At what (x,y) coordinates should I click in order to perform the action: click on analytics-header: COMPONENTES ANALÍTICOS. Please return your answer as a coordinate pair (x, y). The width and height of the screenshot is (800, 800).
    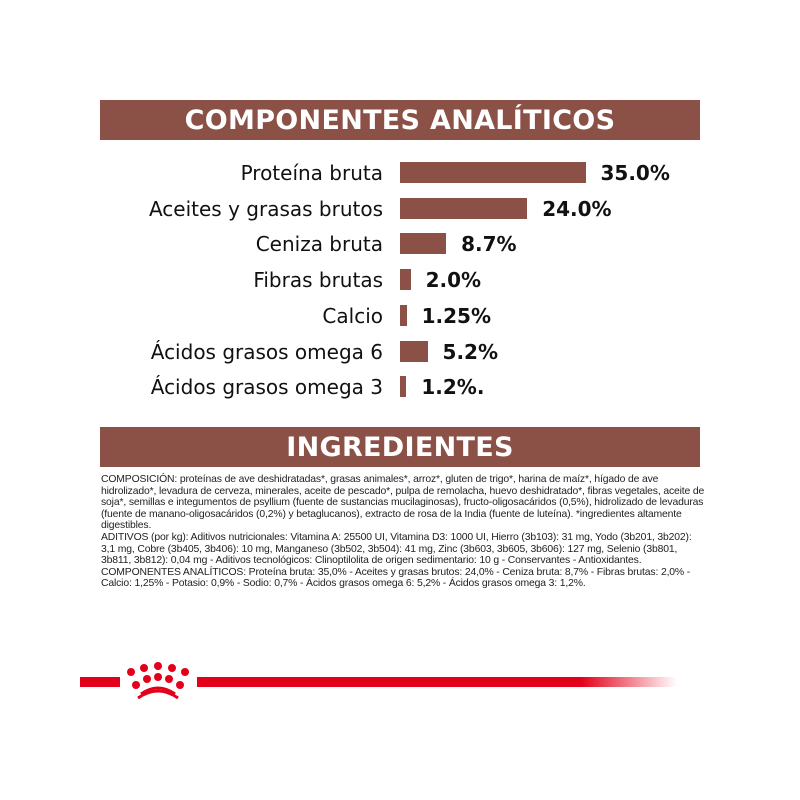
    Looking at the image, I should click on (400, 120).